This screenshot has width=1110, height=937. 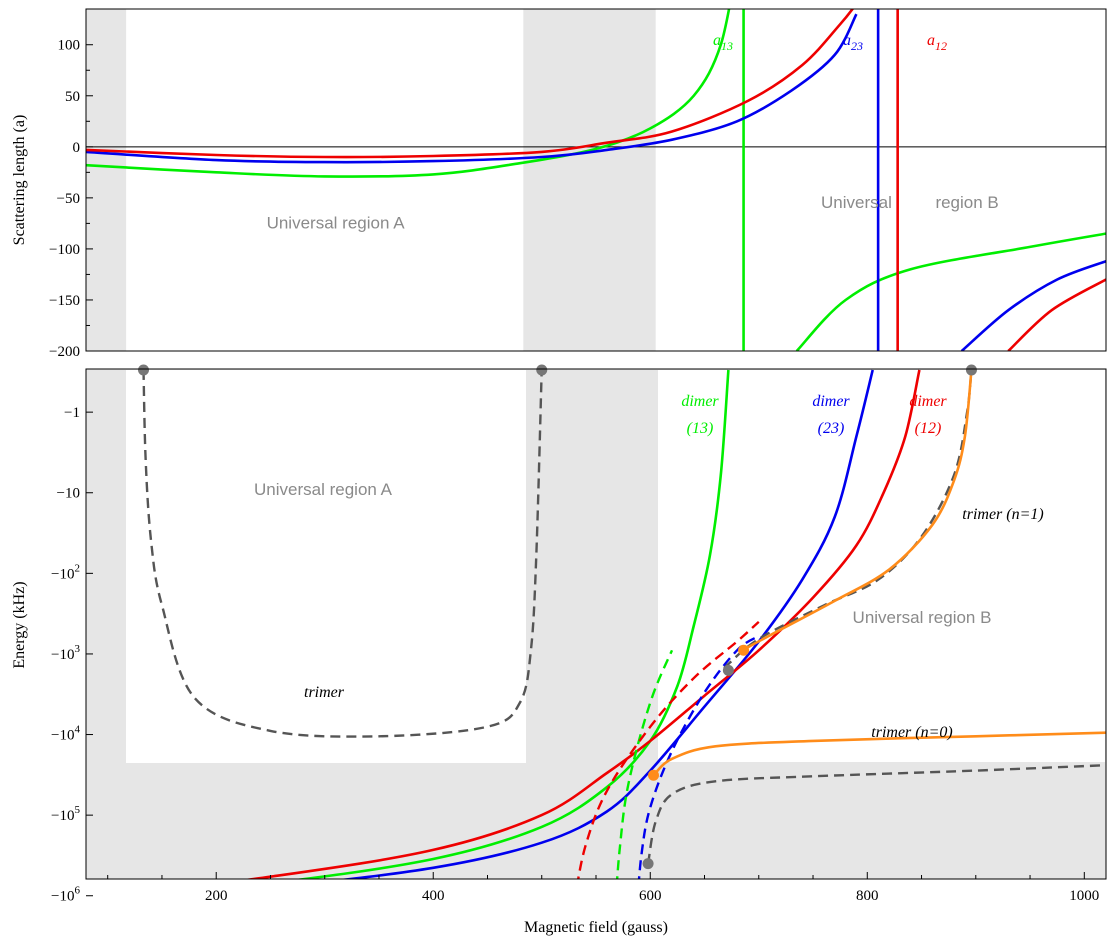 What do you see at coordinates (928, 401) in the screenshot?
I see `dimer-12-label: dimer` at bounding box center [928, 401].